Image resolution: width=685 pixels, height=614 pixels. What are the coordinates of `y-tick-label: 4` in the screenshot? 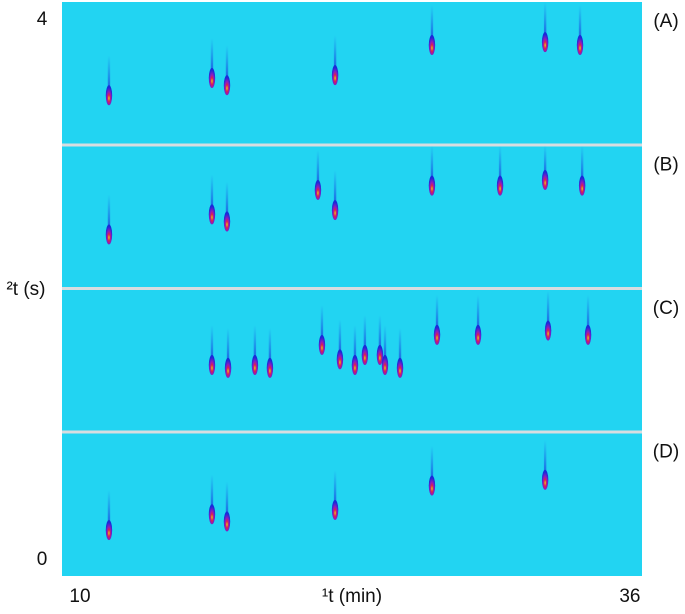 It's located at (42, 19).